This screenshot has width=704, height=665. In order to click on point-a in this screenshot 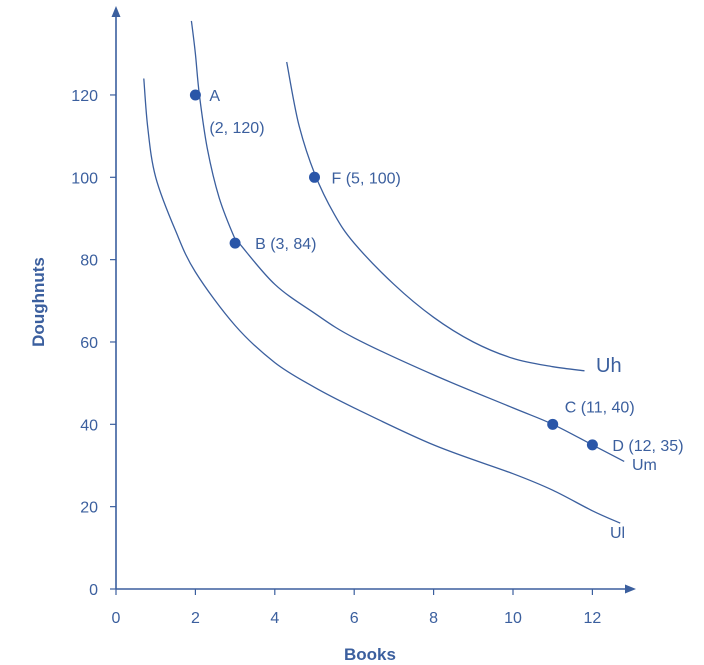, I will do `click(195, 95)`.